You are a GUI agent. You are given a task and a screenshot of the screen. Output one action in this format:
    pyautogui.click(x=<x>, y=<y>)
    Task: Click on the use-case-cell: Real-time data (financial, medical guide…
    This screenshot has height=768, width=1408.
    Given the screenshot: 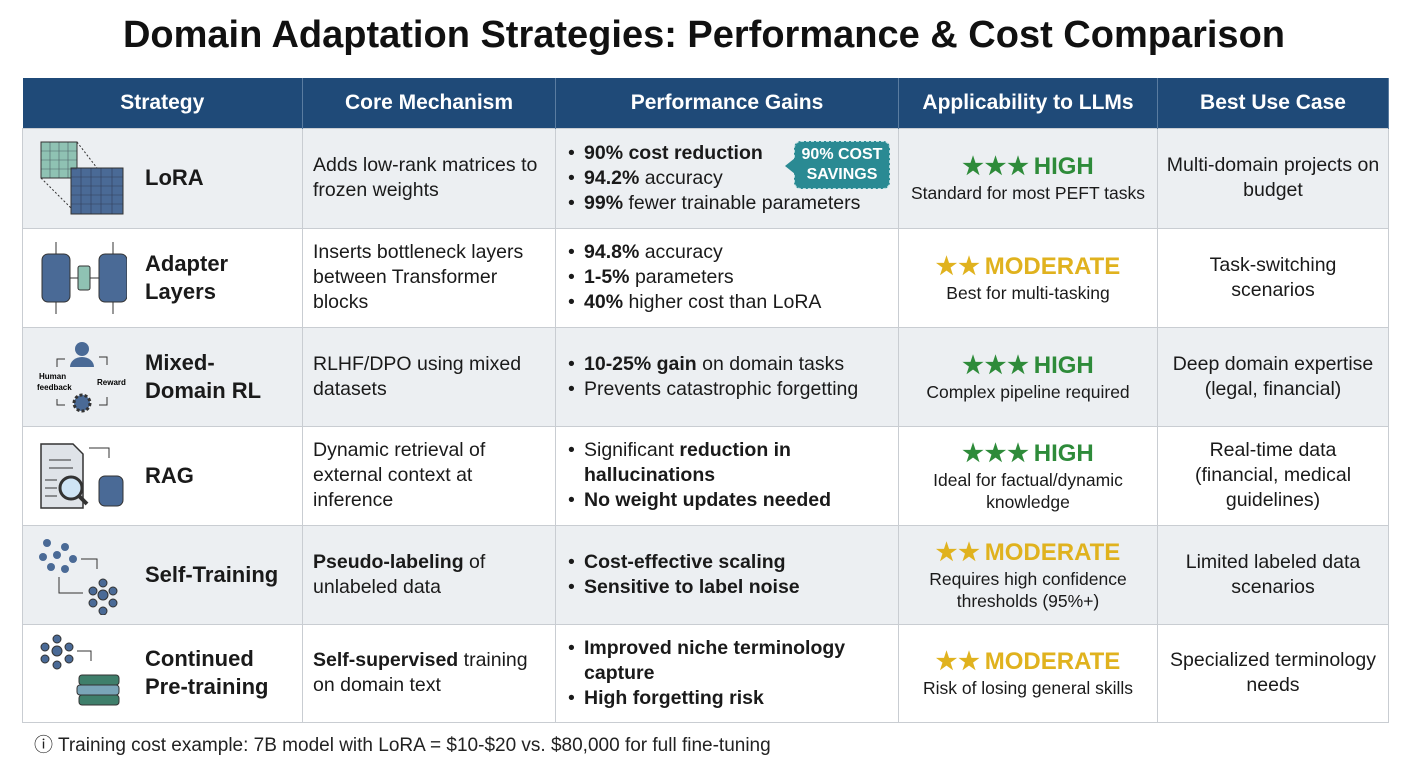 What is the action you would take?
    pyautogui.click(x=1273, y=475)
    